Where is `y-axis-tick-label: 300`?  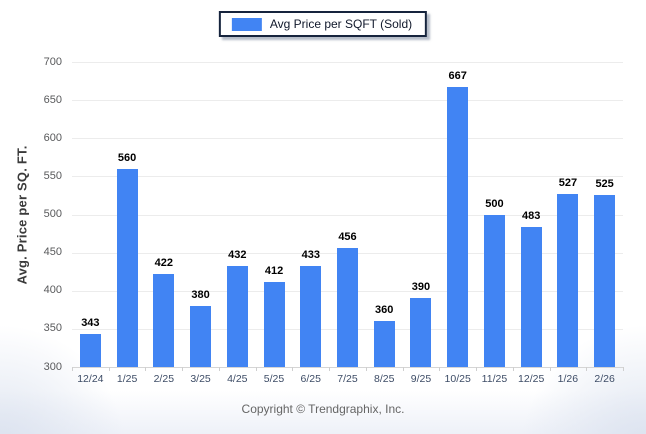
y-axis-tick-label: 300 is located at coordinates (52, 366).